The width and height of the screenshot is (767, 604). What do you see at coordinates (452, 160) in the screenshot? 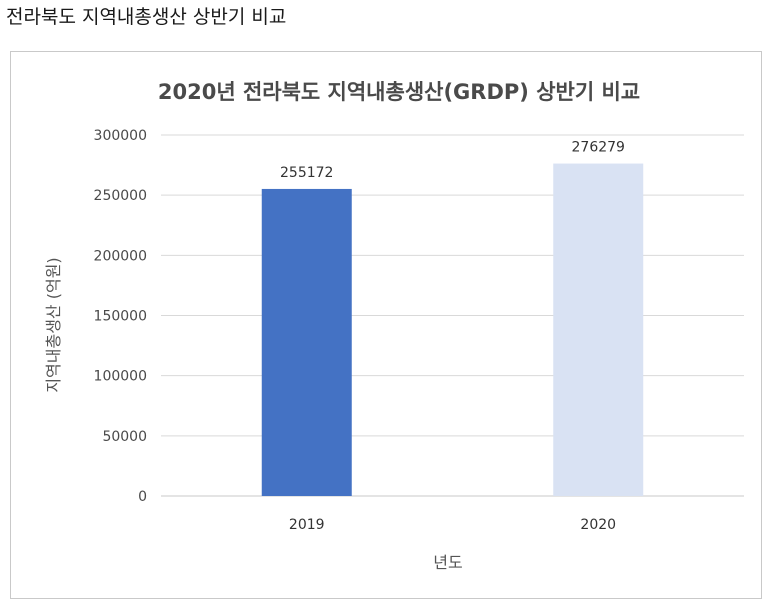
I see `data-labels: 255172 276279` at bounding box center [452, 160].